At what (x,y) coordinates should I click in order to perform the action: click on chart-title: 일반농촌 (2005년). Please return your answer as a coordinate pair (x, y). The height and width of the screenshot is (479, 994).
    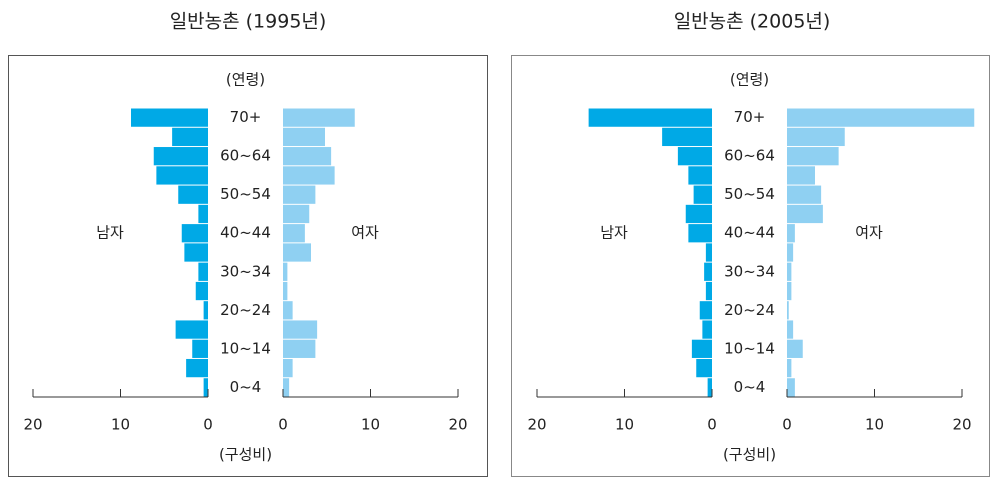
    Looking at the image, I should click on (752, 22).